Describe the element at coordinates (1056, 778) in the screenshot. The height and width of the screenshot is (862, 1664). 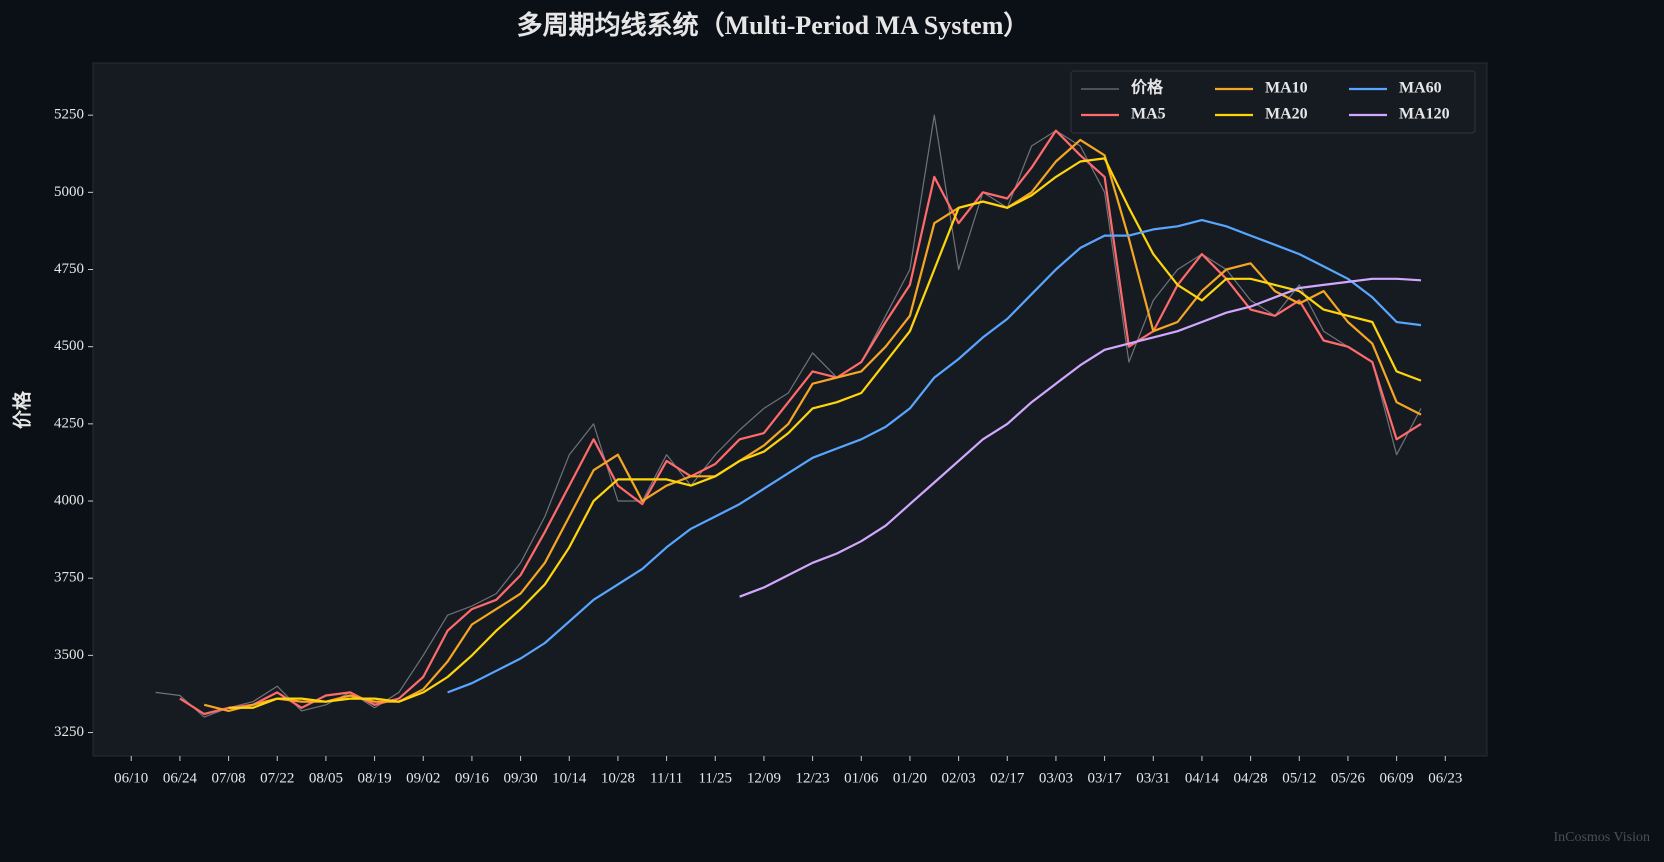
I see `x-tick-label: 03/03` at that location.